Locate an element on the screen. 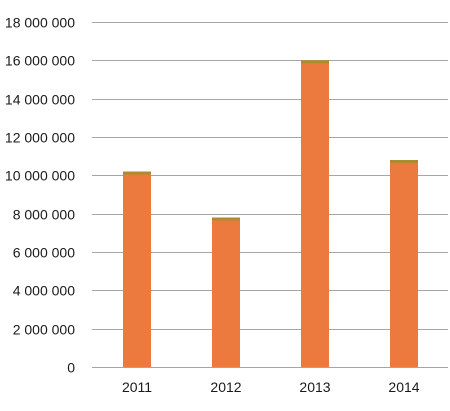  y-tick-label: 0 is located at coordinates (71, 368).